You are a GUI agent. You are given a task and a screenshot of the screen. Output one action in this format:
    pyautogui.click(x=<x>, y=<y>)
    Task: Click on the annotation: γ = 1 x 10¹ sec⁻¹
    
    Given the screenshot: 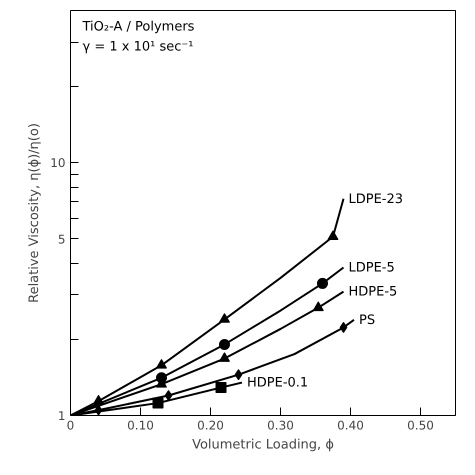 What is the action you would take?
    pyautogui.click(x=138, y=47)
    